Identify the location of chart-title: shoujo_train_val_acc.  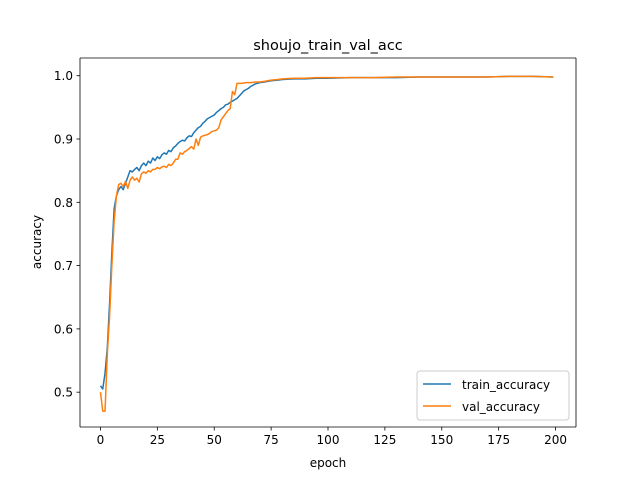
(328, 46).